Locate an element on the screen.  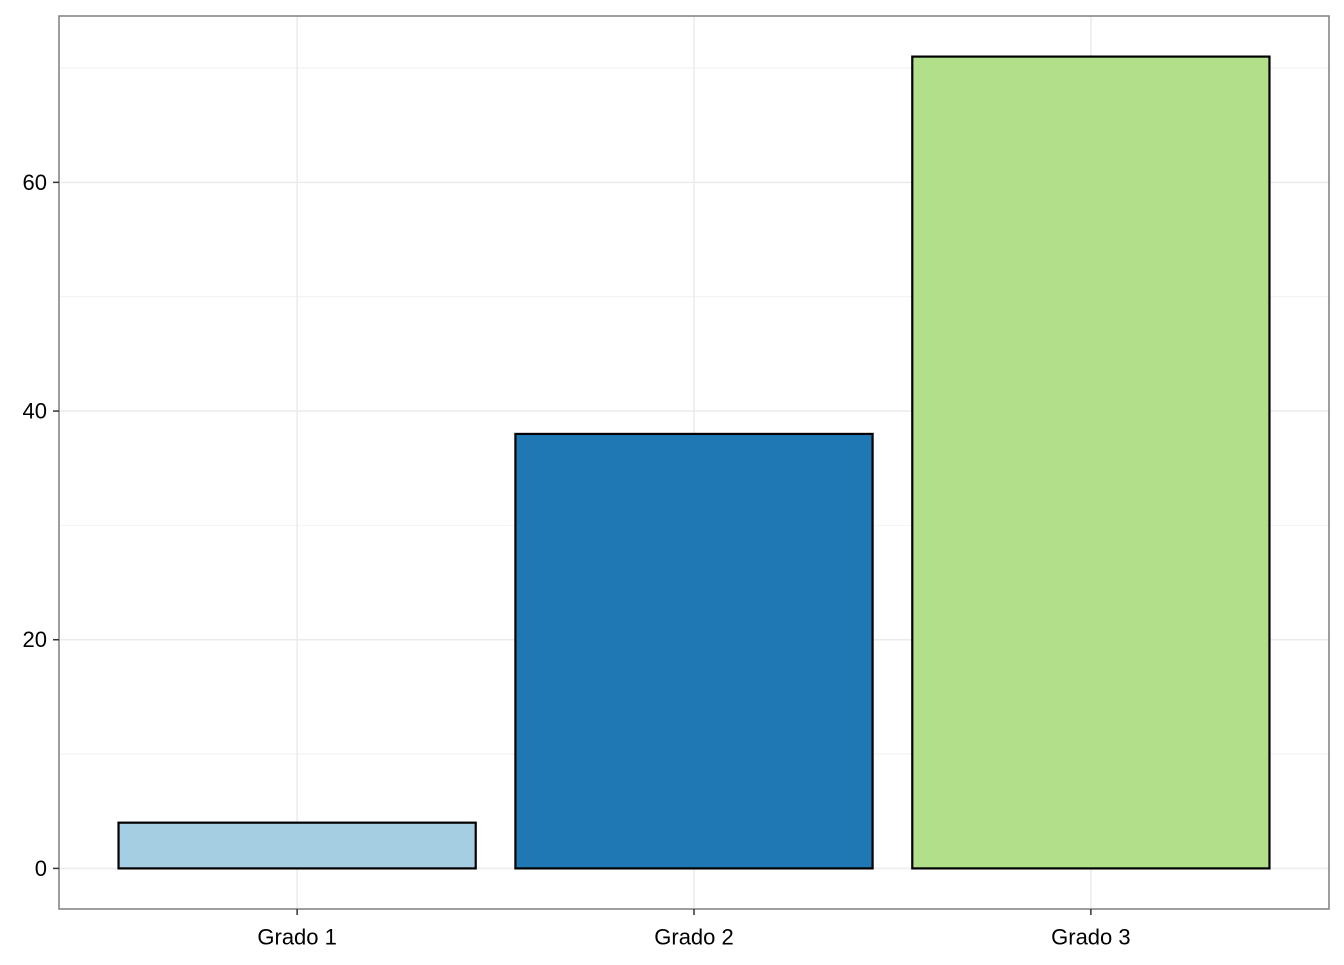
x-tick-label: Grado 3 is located at coordinates (1091, 937).